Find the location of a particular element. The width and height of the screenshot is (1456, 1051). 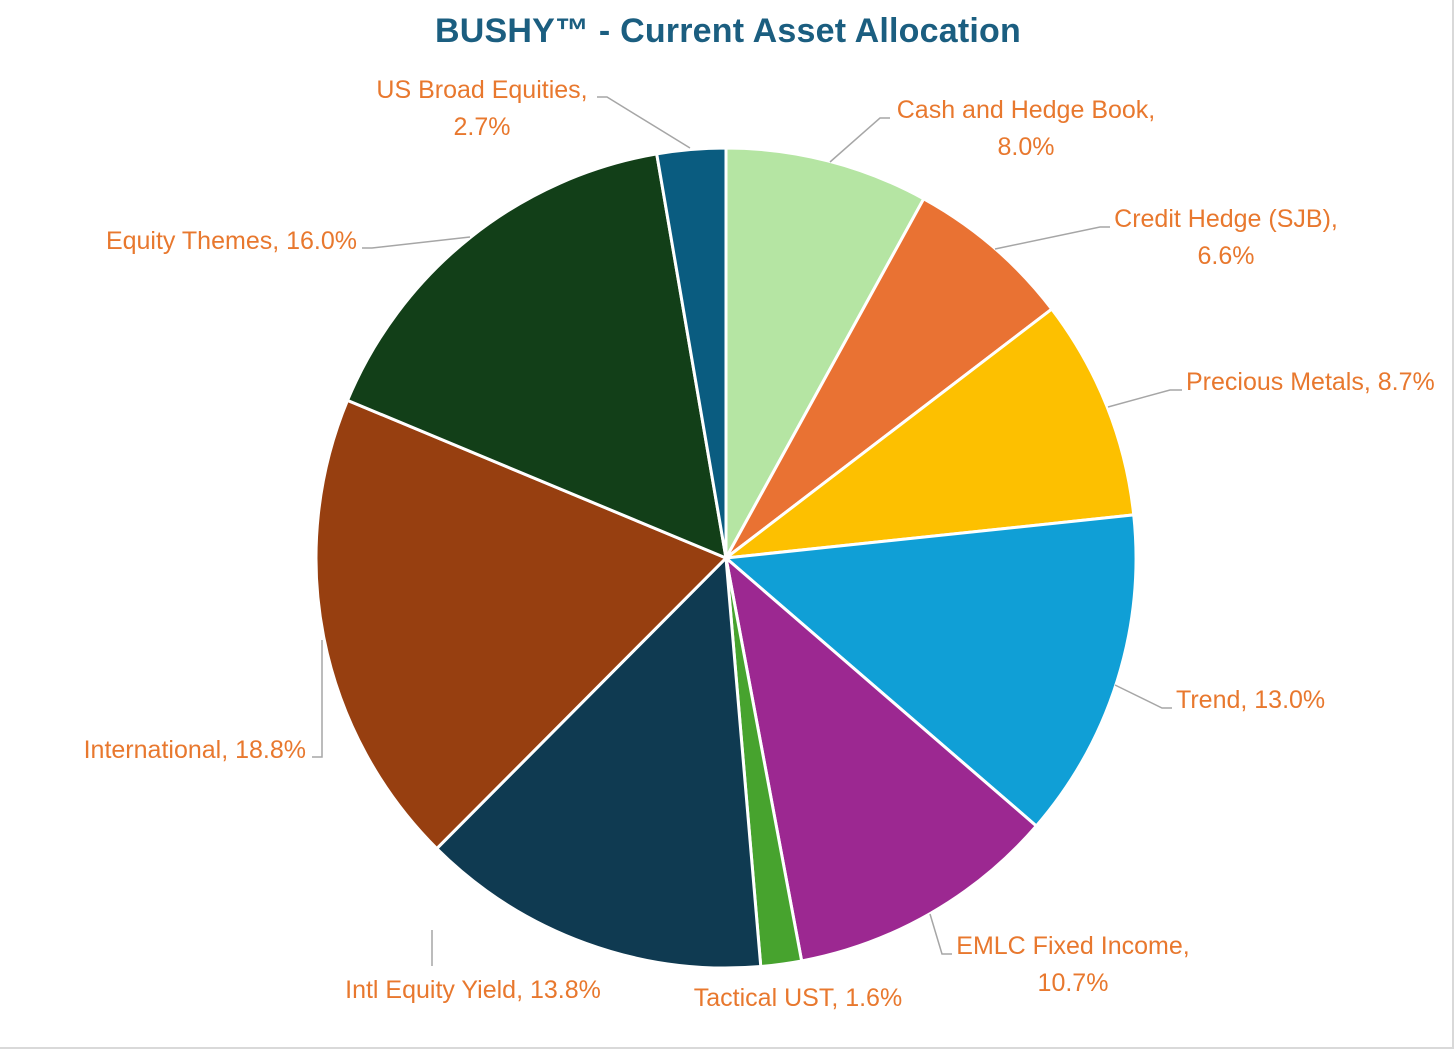

leader-line-credit-hedge-sjb is located at coordinates (1052, 238).